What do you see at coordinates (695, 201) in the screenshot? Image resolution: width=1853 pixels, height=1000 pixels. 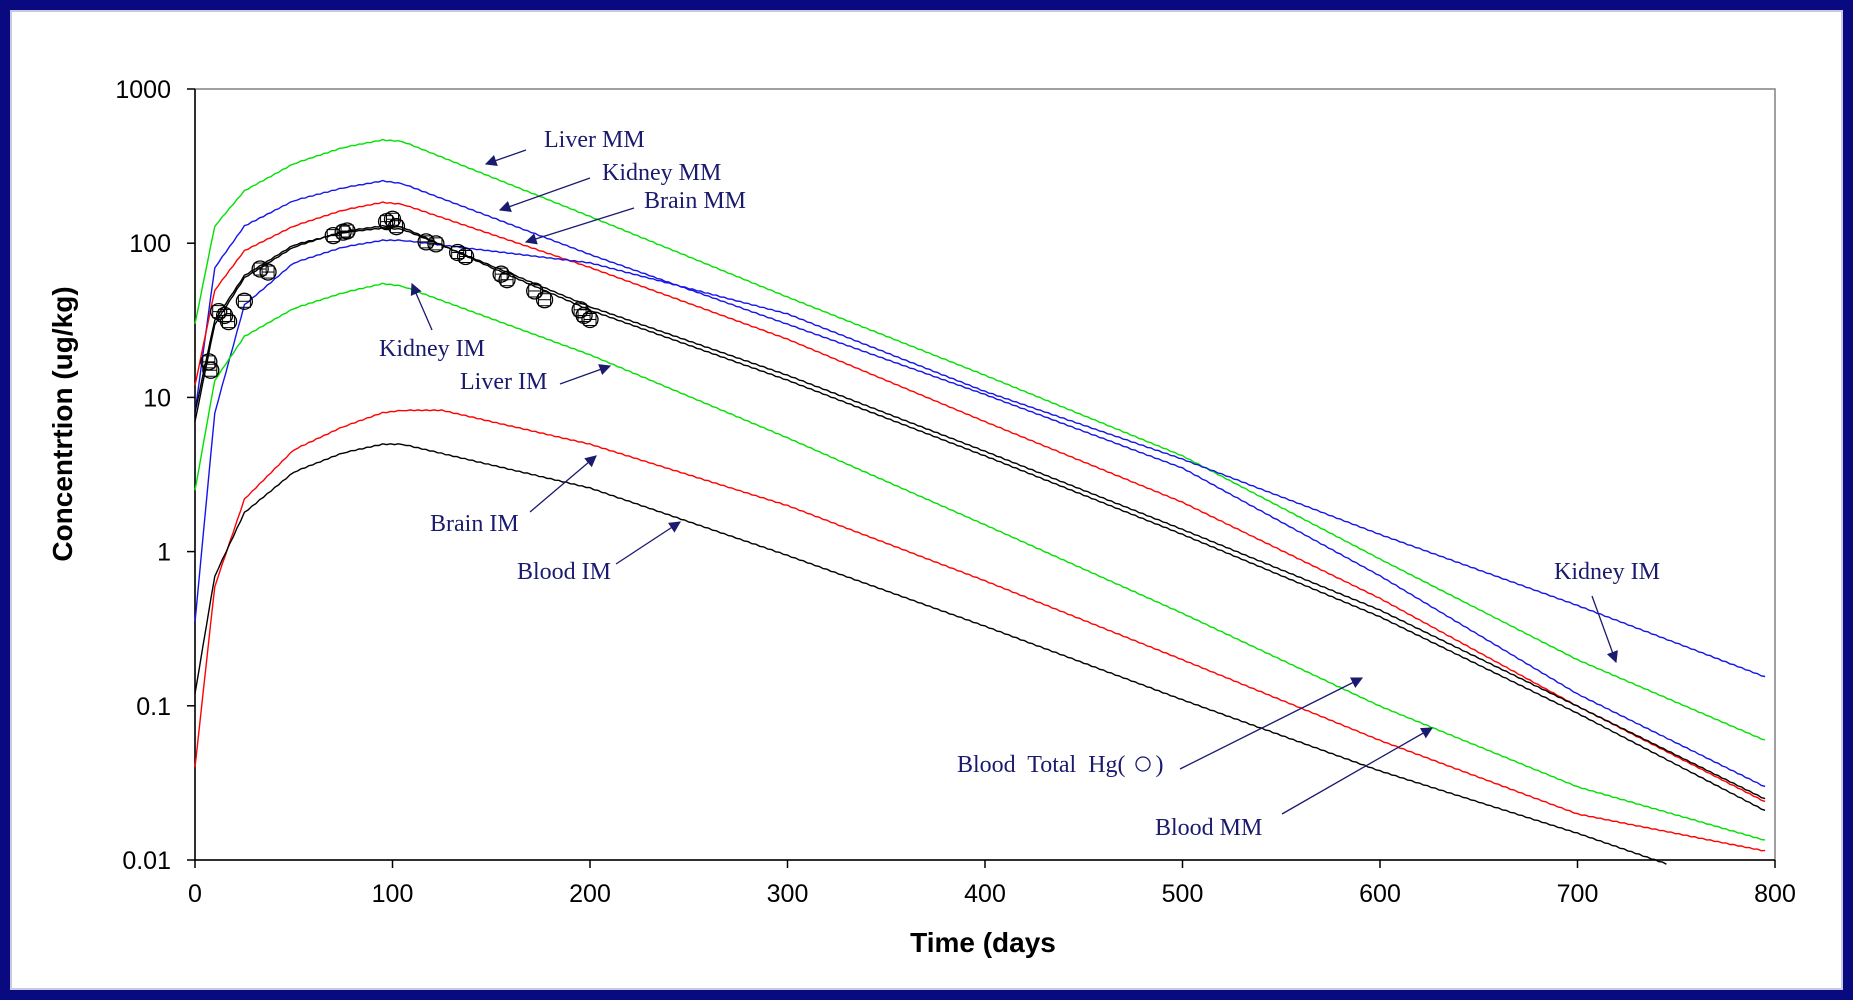 I see `annotation-label: Brain MM` at bounding box center [695, 201].